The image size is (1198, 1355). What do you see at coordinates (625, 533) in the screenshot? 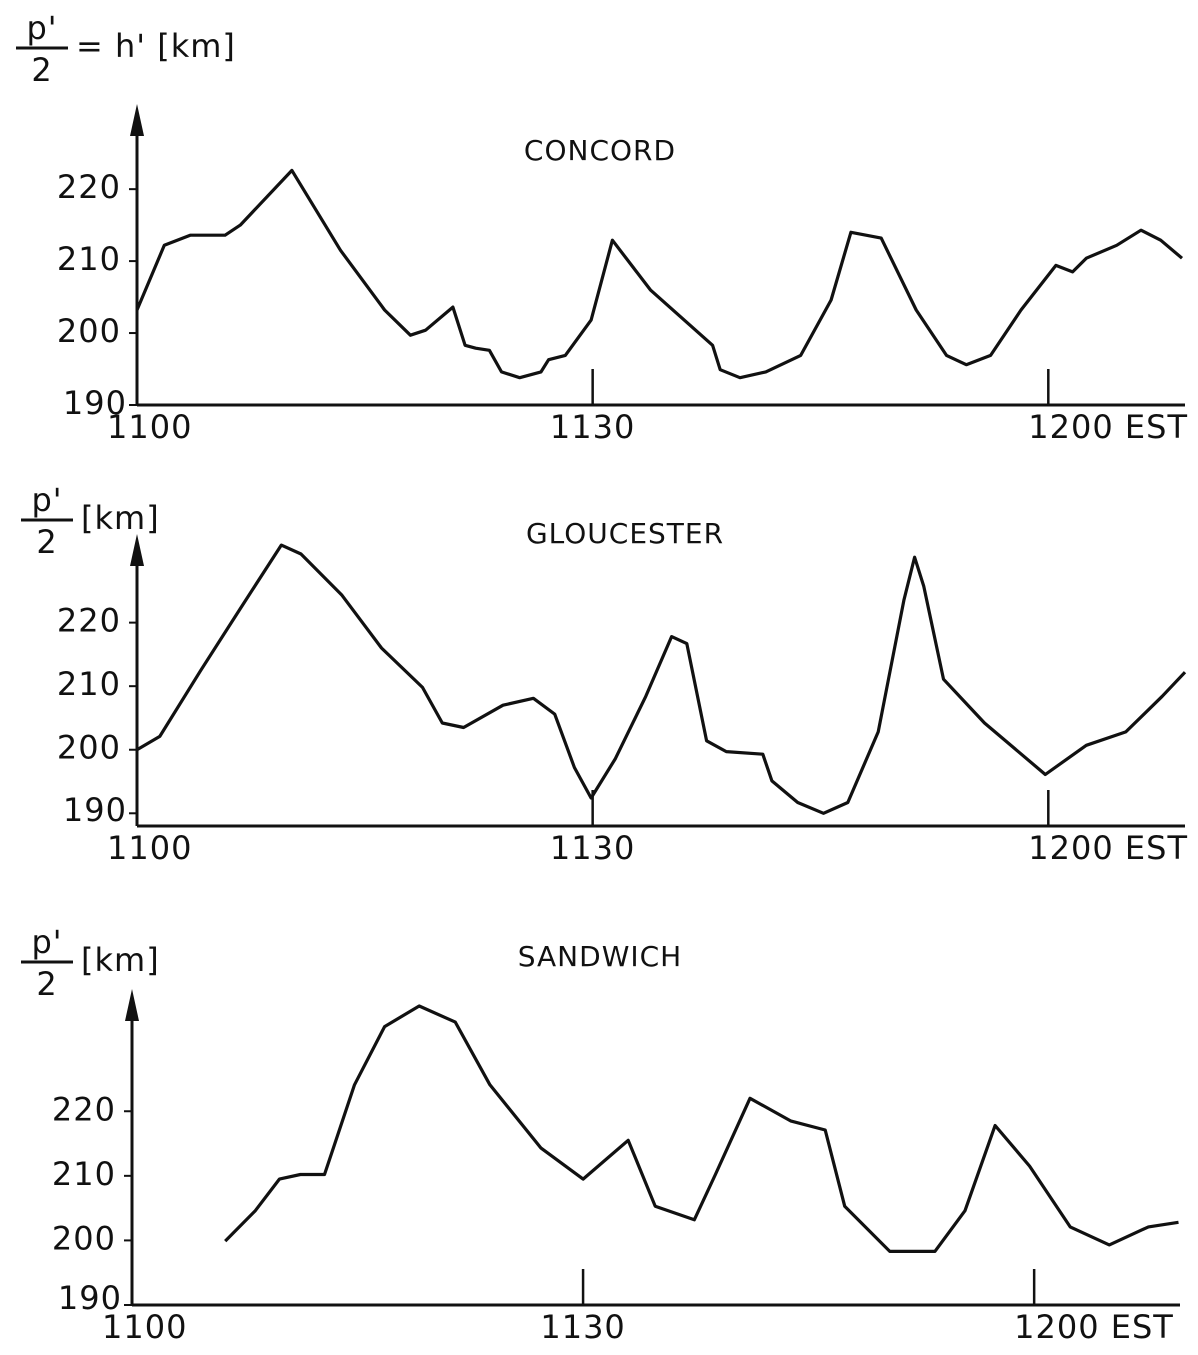
I see `chart-title: GLOUCESTER` at bounding box center [625, 533].